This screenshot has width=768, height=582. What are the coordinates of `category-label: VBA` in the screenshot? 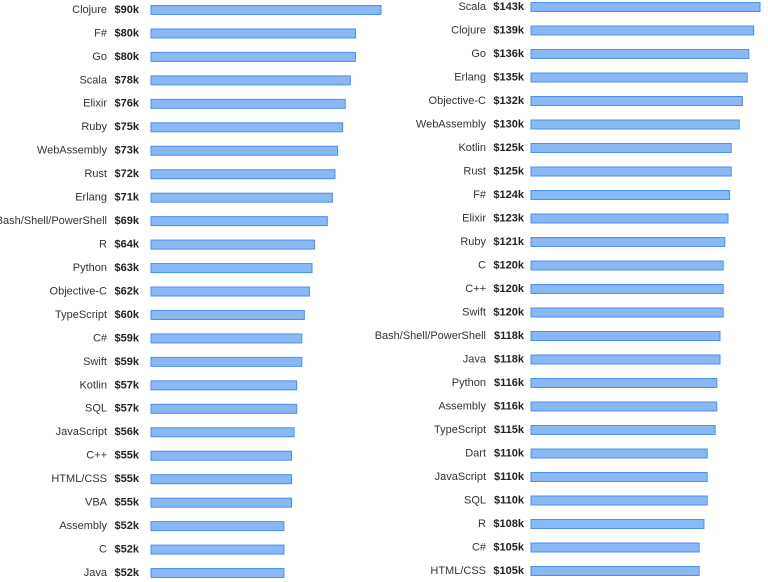 It's located at (96, 503).